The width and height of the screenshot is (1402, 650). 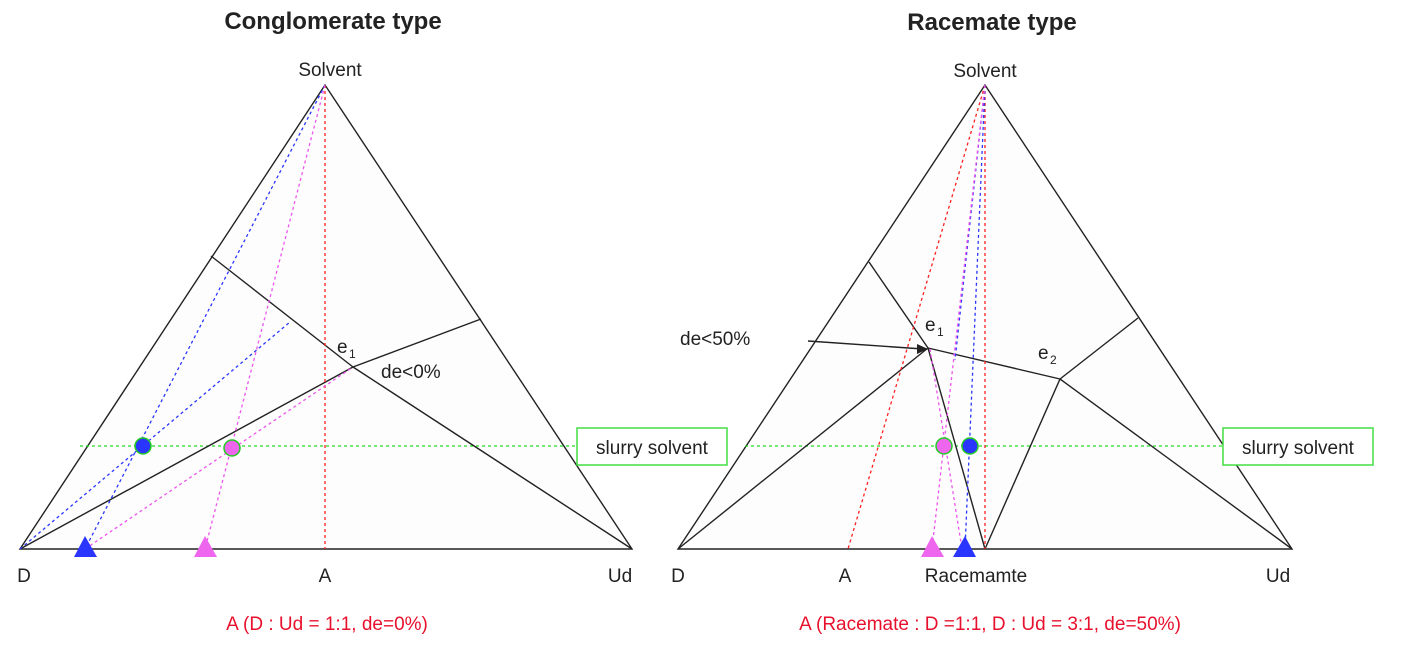 What do you see at coordinates (1053, 360) in the screenshot?
I see `racemate-e2-subscript: 2` at bounding box center [1053, 360].